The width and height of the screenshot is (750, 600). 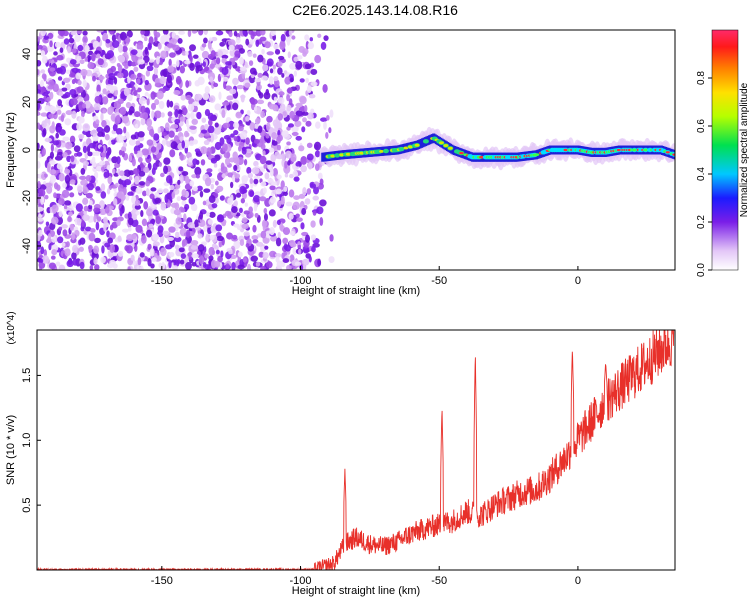 What do you see at coordinates (578, 281) in the screenshot?
I see `x-tick-label: 0` at bounding box center [578, 281].